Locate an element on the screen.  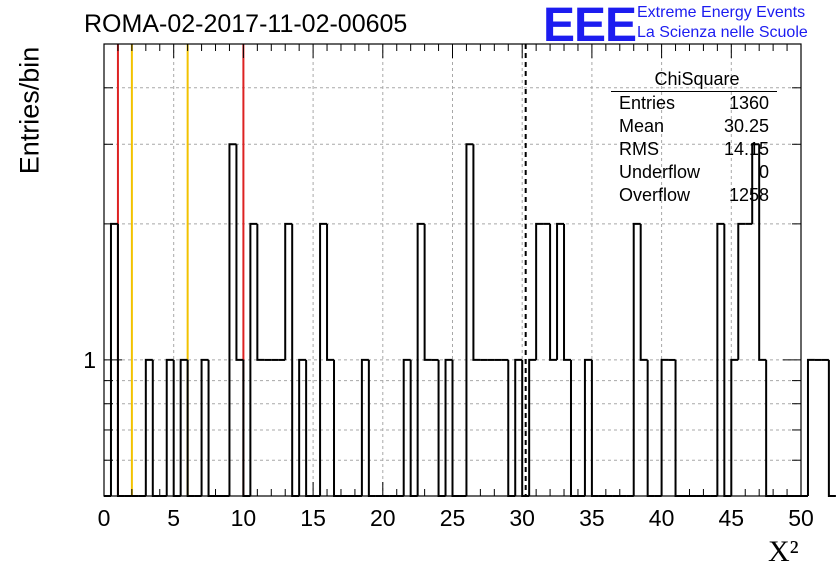
x-tick-label: 15 is located at coordinates (313, 518).